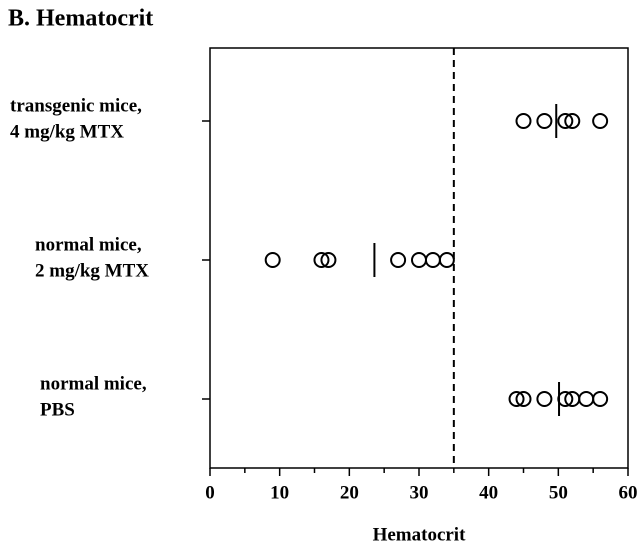 The height and width of the screenshot is (550, 643). I want to click on y-tick-label: 4 mg/kg MTX, so click(67, 131).